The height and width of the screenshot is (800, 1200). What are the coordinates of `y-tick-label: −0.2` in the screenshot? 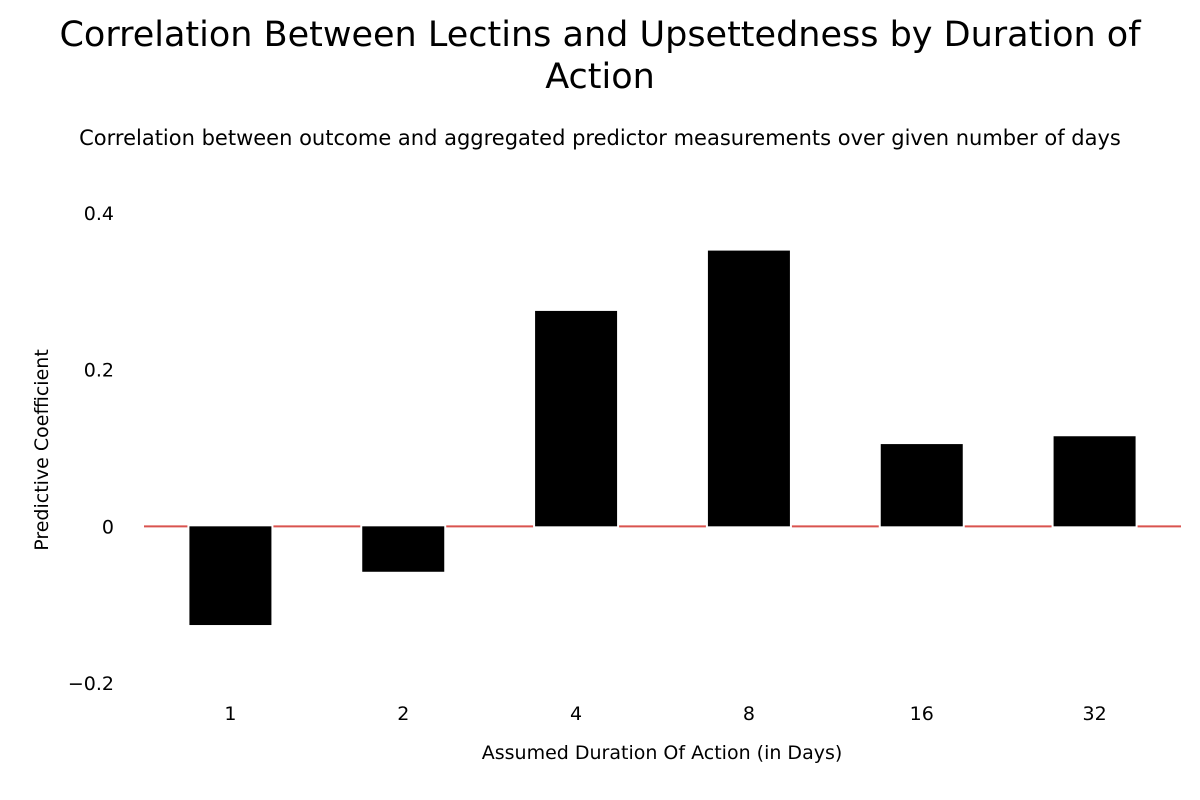 It's located at (91, 684).